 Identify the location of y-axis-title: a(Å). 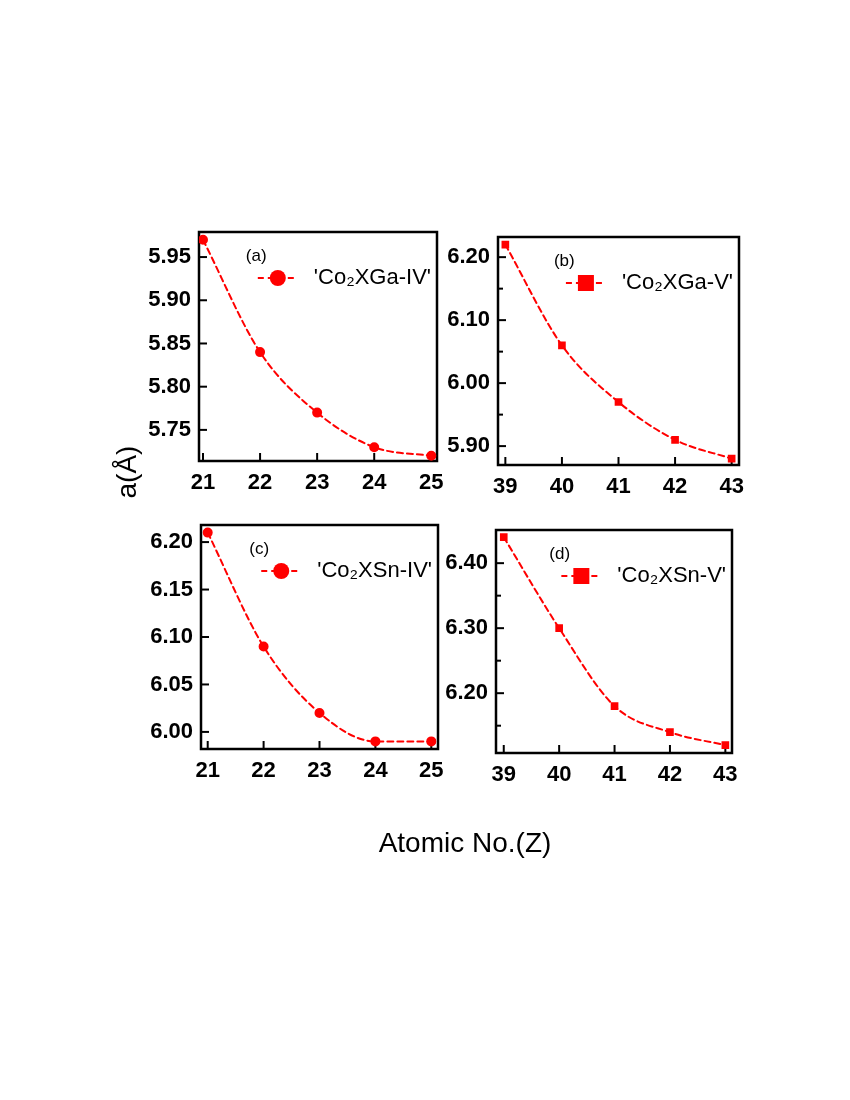
(126, 472).